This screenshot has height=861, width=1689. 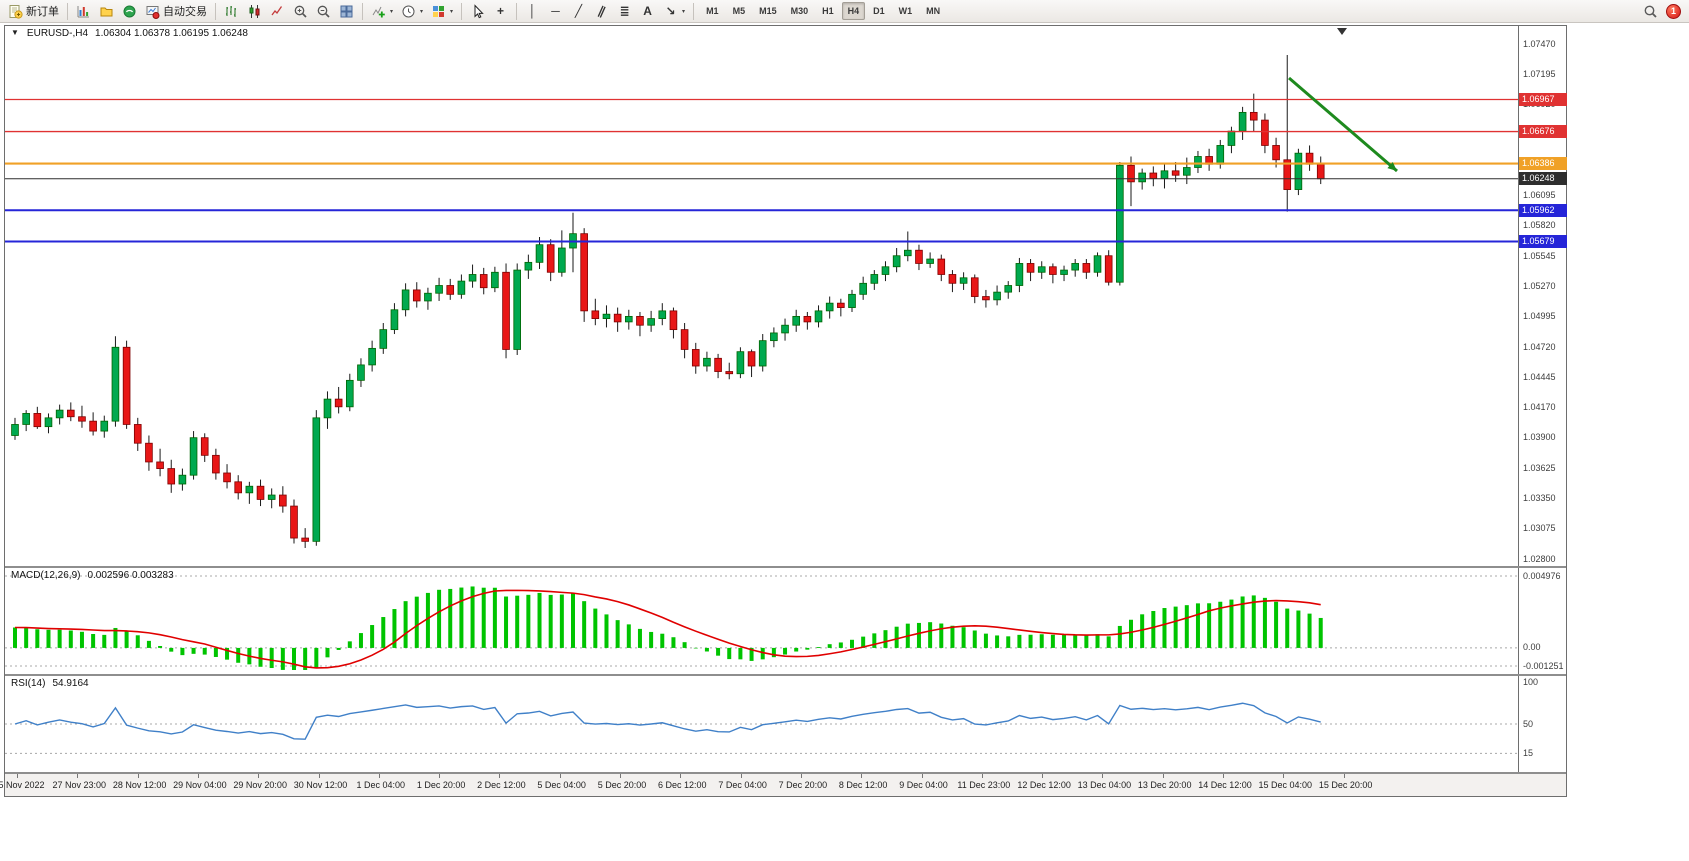 What do you see at coordinates (50, 683) in the screenshot?
I see `rsi-title: RSI(14) 54.9164` at bounding box center [50, 683].